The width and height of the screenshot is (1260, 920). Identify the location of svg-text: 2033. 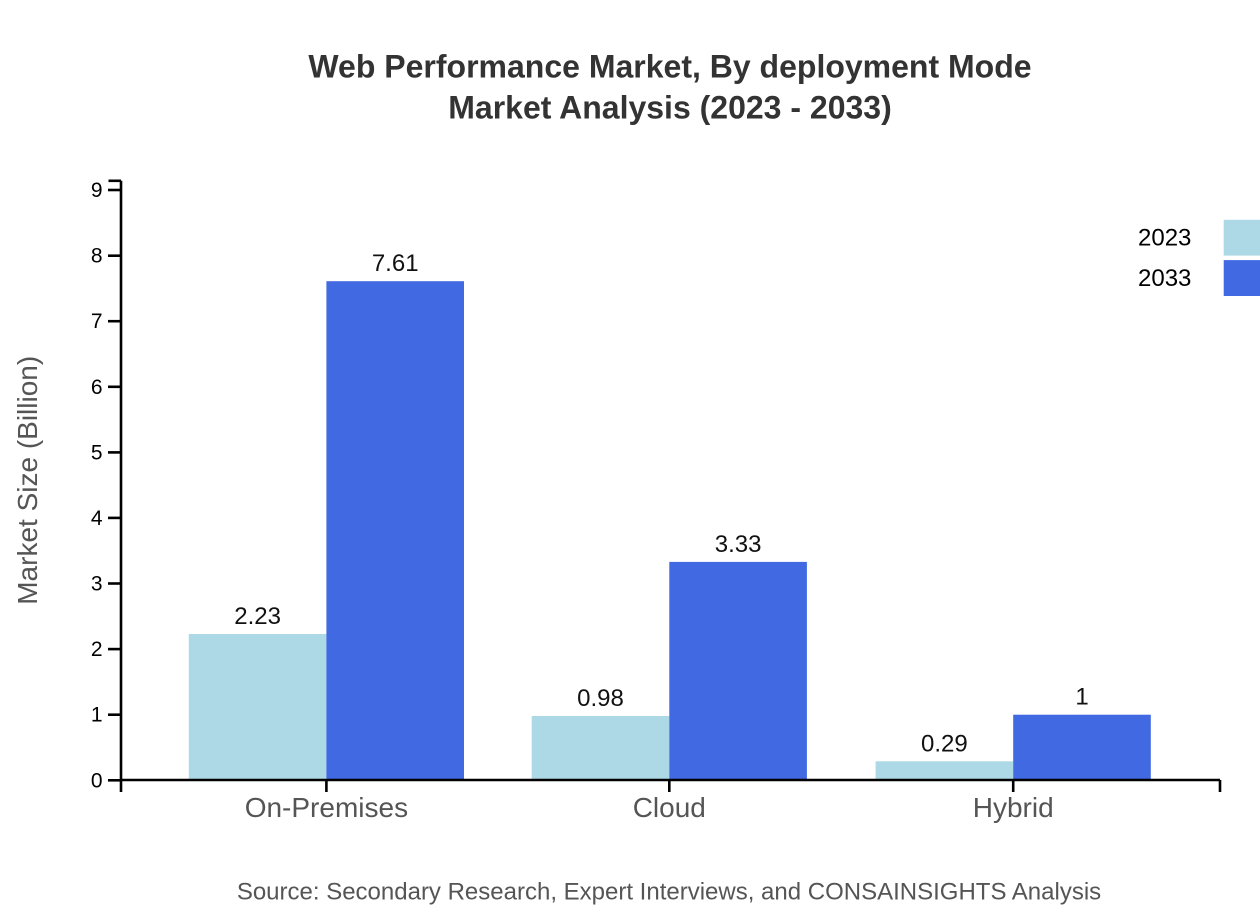
(1164, 278).